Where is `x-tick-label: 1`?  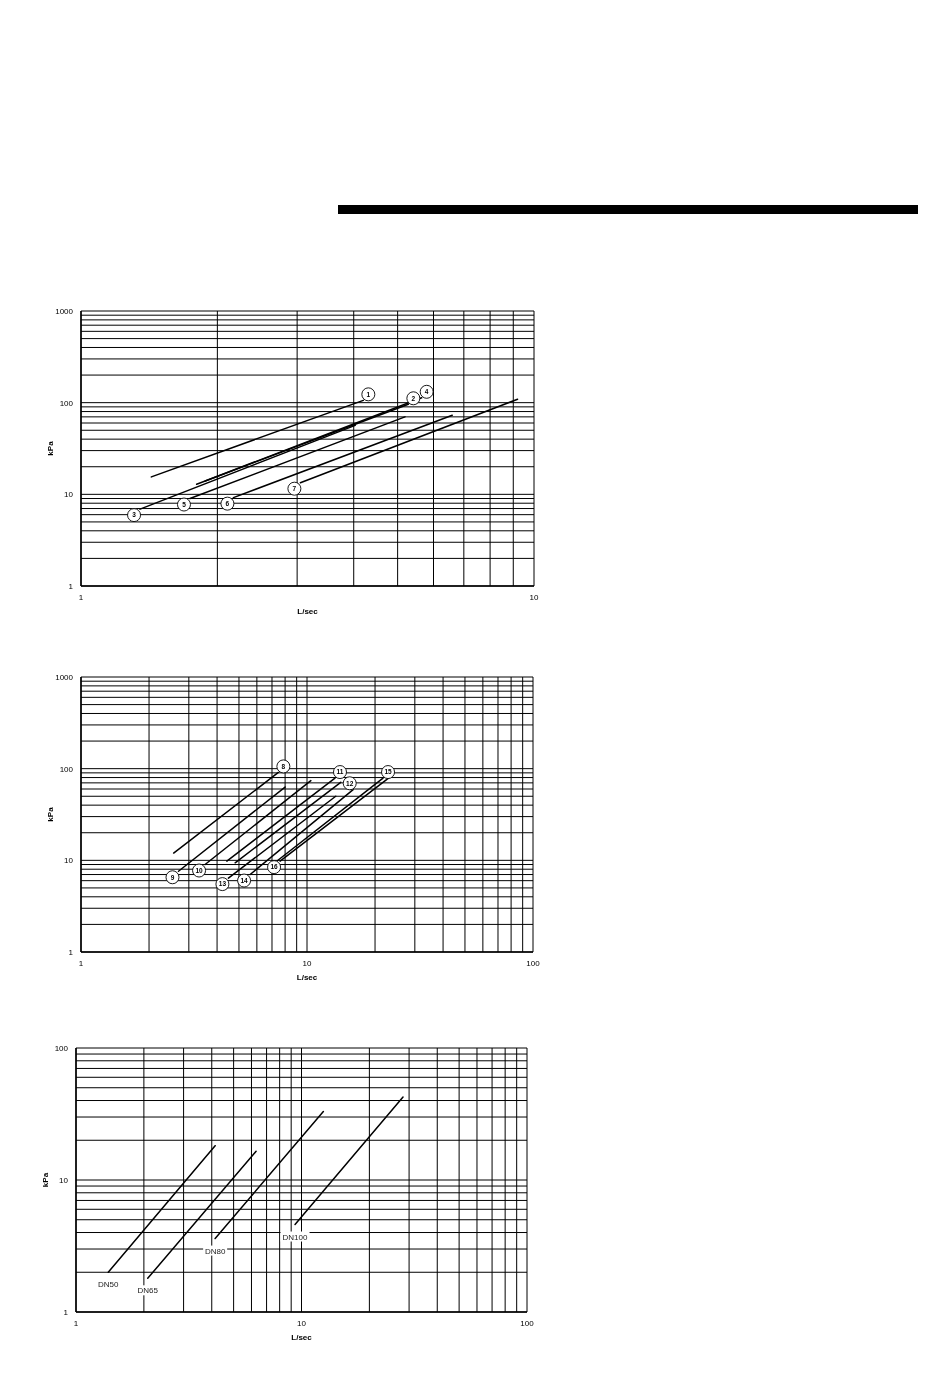
x-tick-label: 1 is located at coordinates (81, 963).